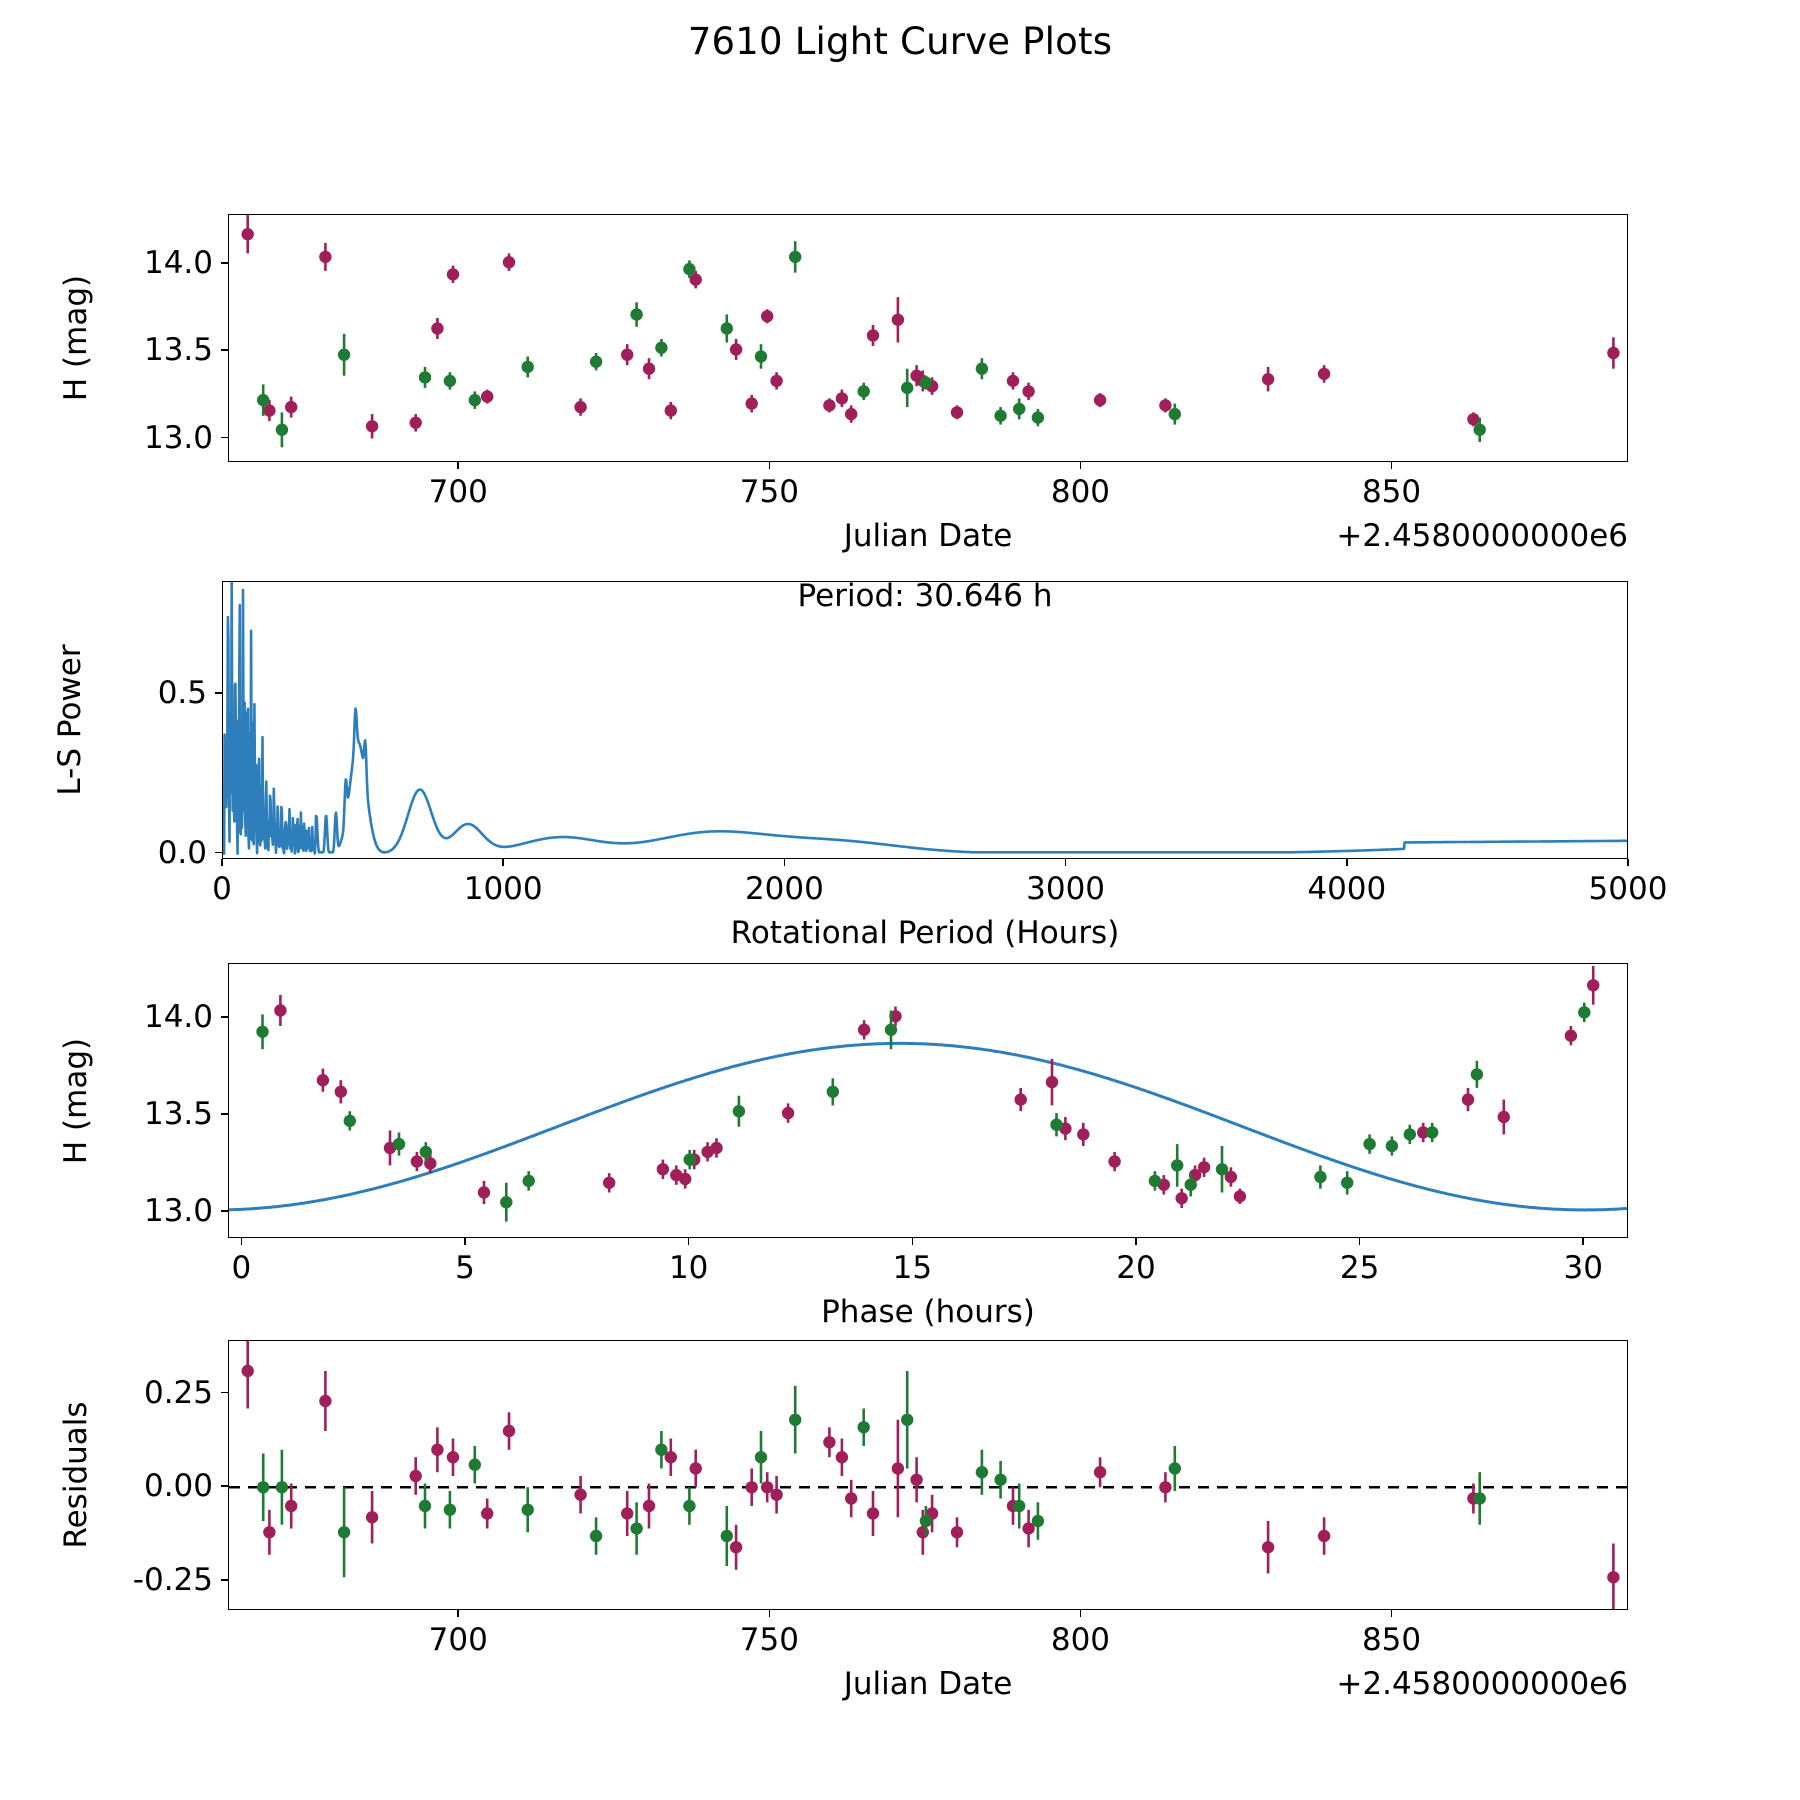 Image resolution: width=1800 pixels, height=1800 pixels. I want to click on plot-area-residuals, so click(928, 1475).